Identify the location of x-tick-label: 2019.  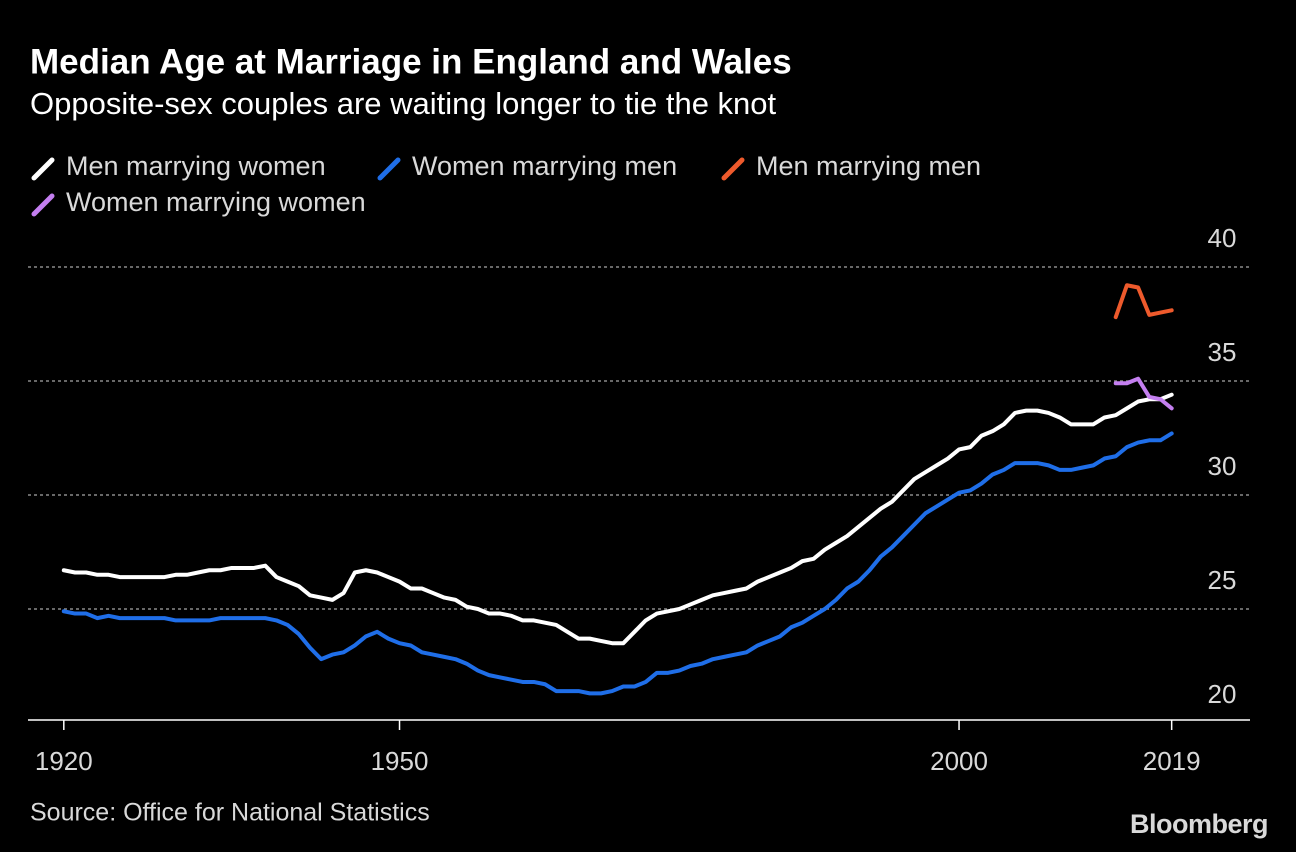
(1172, 761).